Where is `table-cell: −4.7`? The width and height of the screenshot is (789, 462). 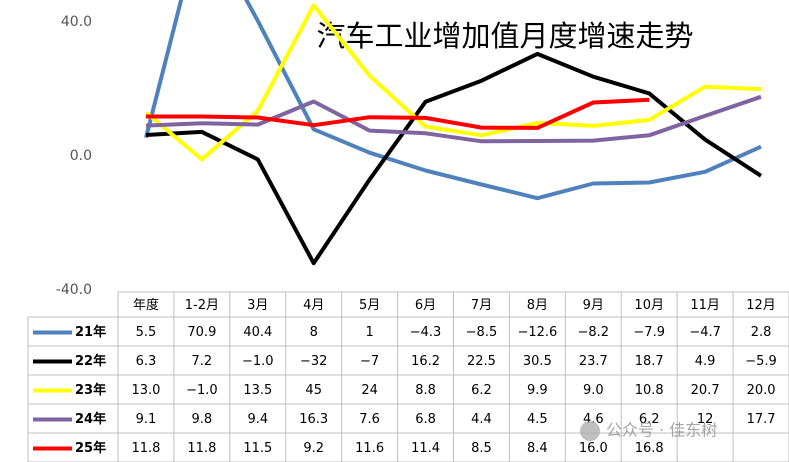
table-cell: −4.7 is located at coordinates (705, 332).